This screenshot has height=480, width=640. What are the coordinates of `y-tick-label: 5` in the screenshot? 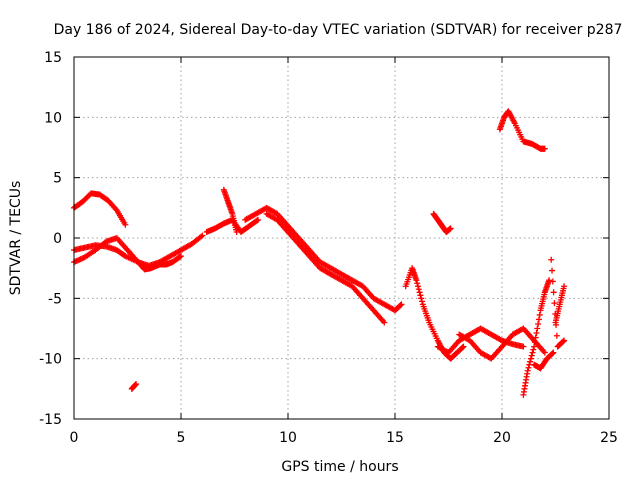 It's located at (57, 179).